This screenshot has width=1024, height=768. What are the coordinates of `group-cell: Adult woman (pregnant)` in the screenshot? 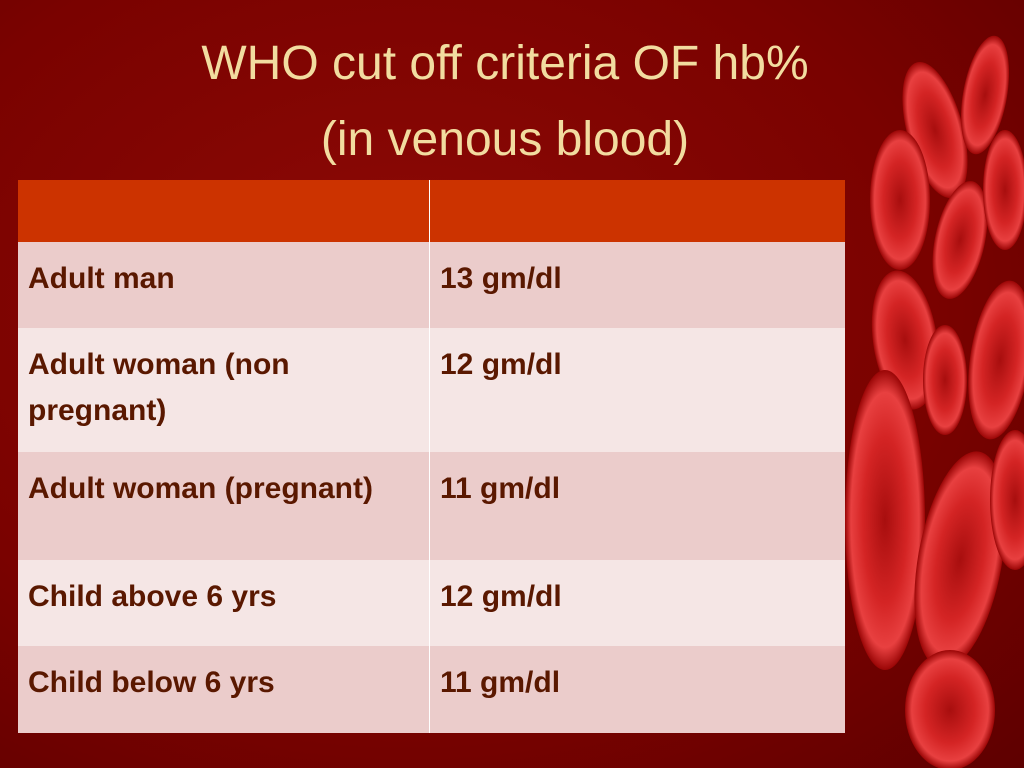 It's located at (224, 506).